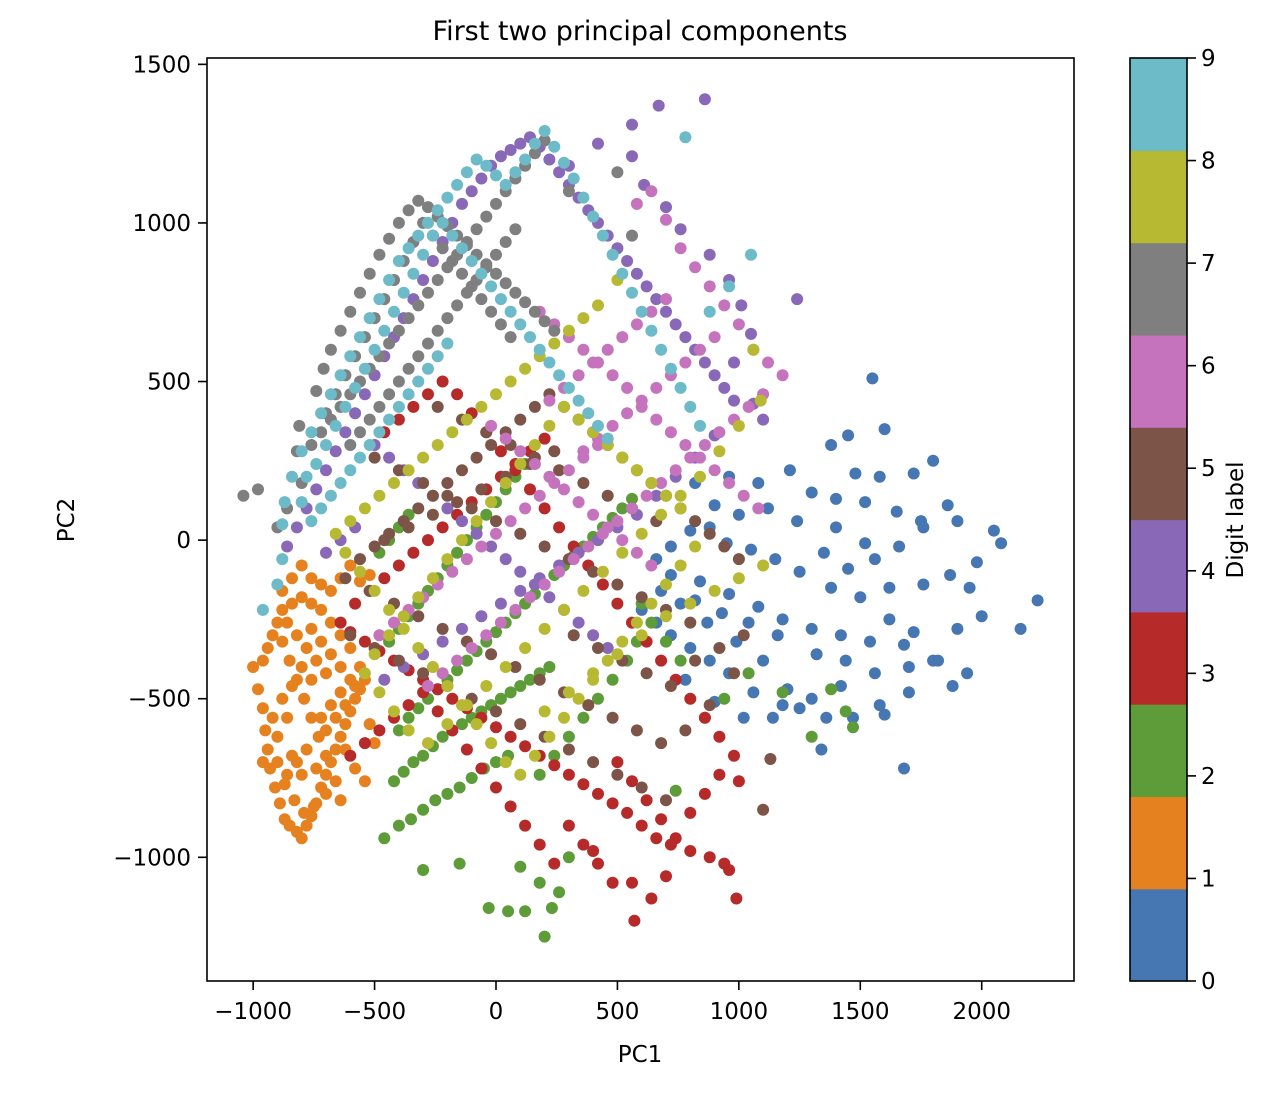 Image resolution: width=1278 pixels, height=1108 pixels. What do you see at coordinates (1208, 59) in the screenshot?
I see `colorbar-tick-label: 9` at bounding box center [1208, 59].